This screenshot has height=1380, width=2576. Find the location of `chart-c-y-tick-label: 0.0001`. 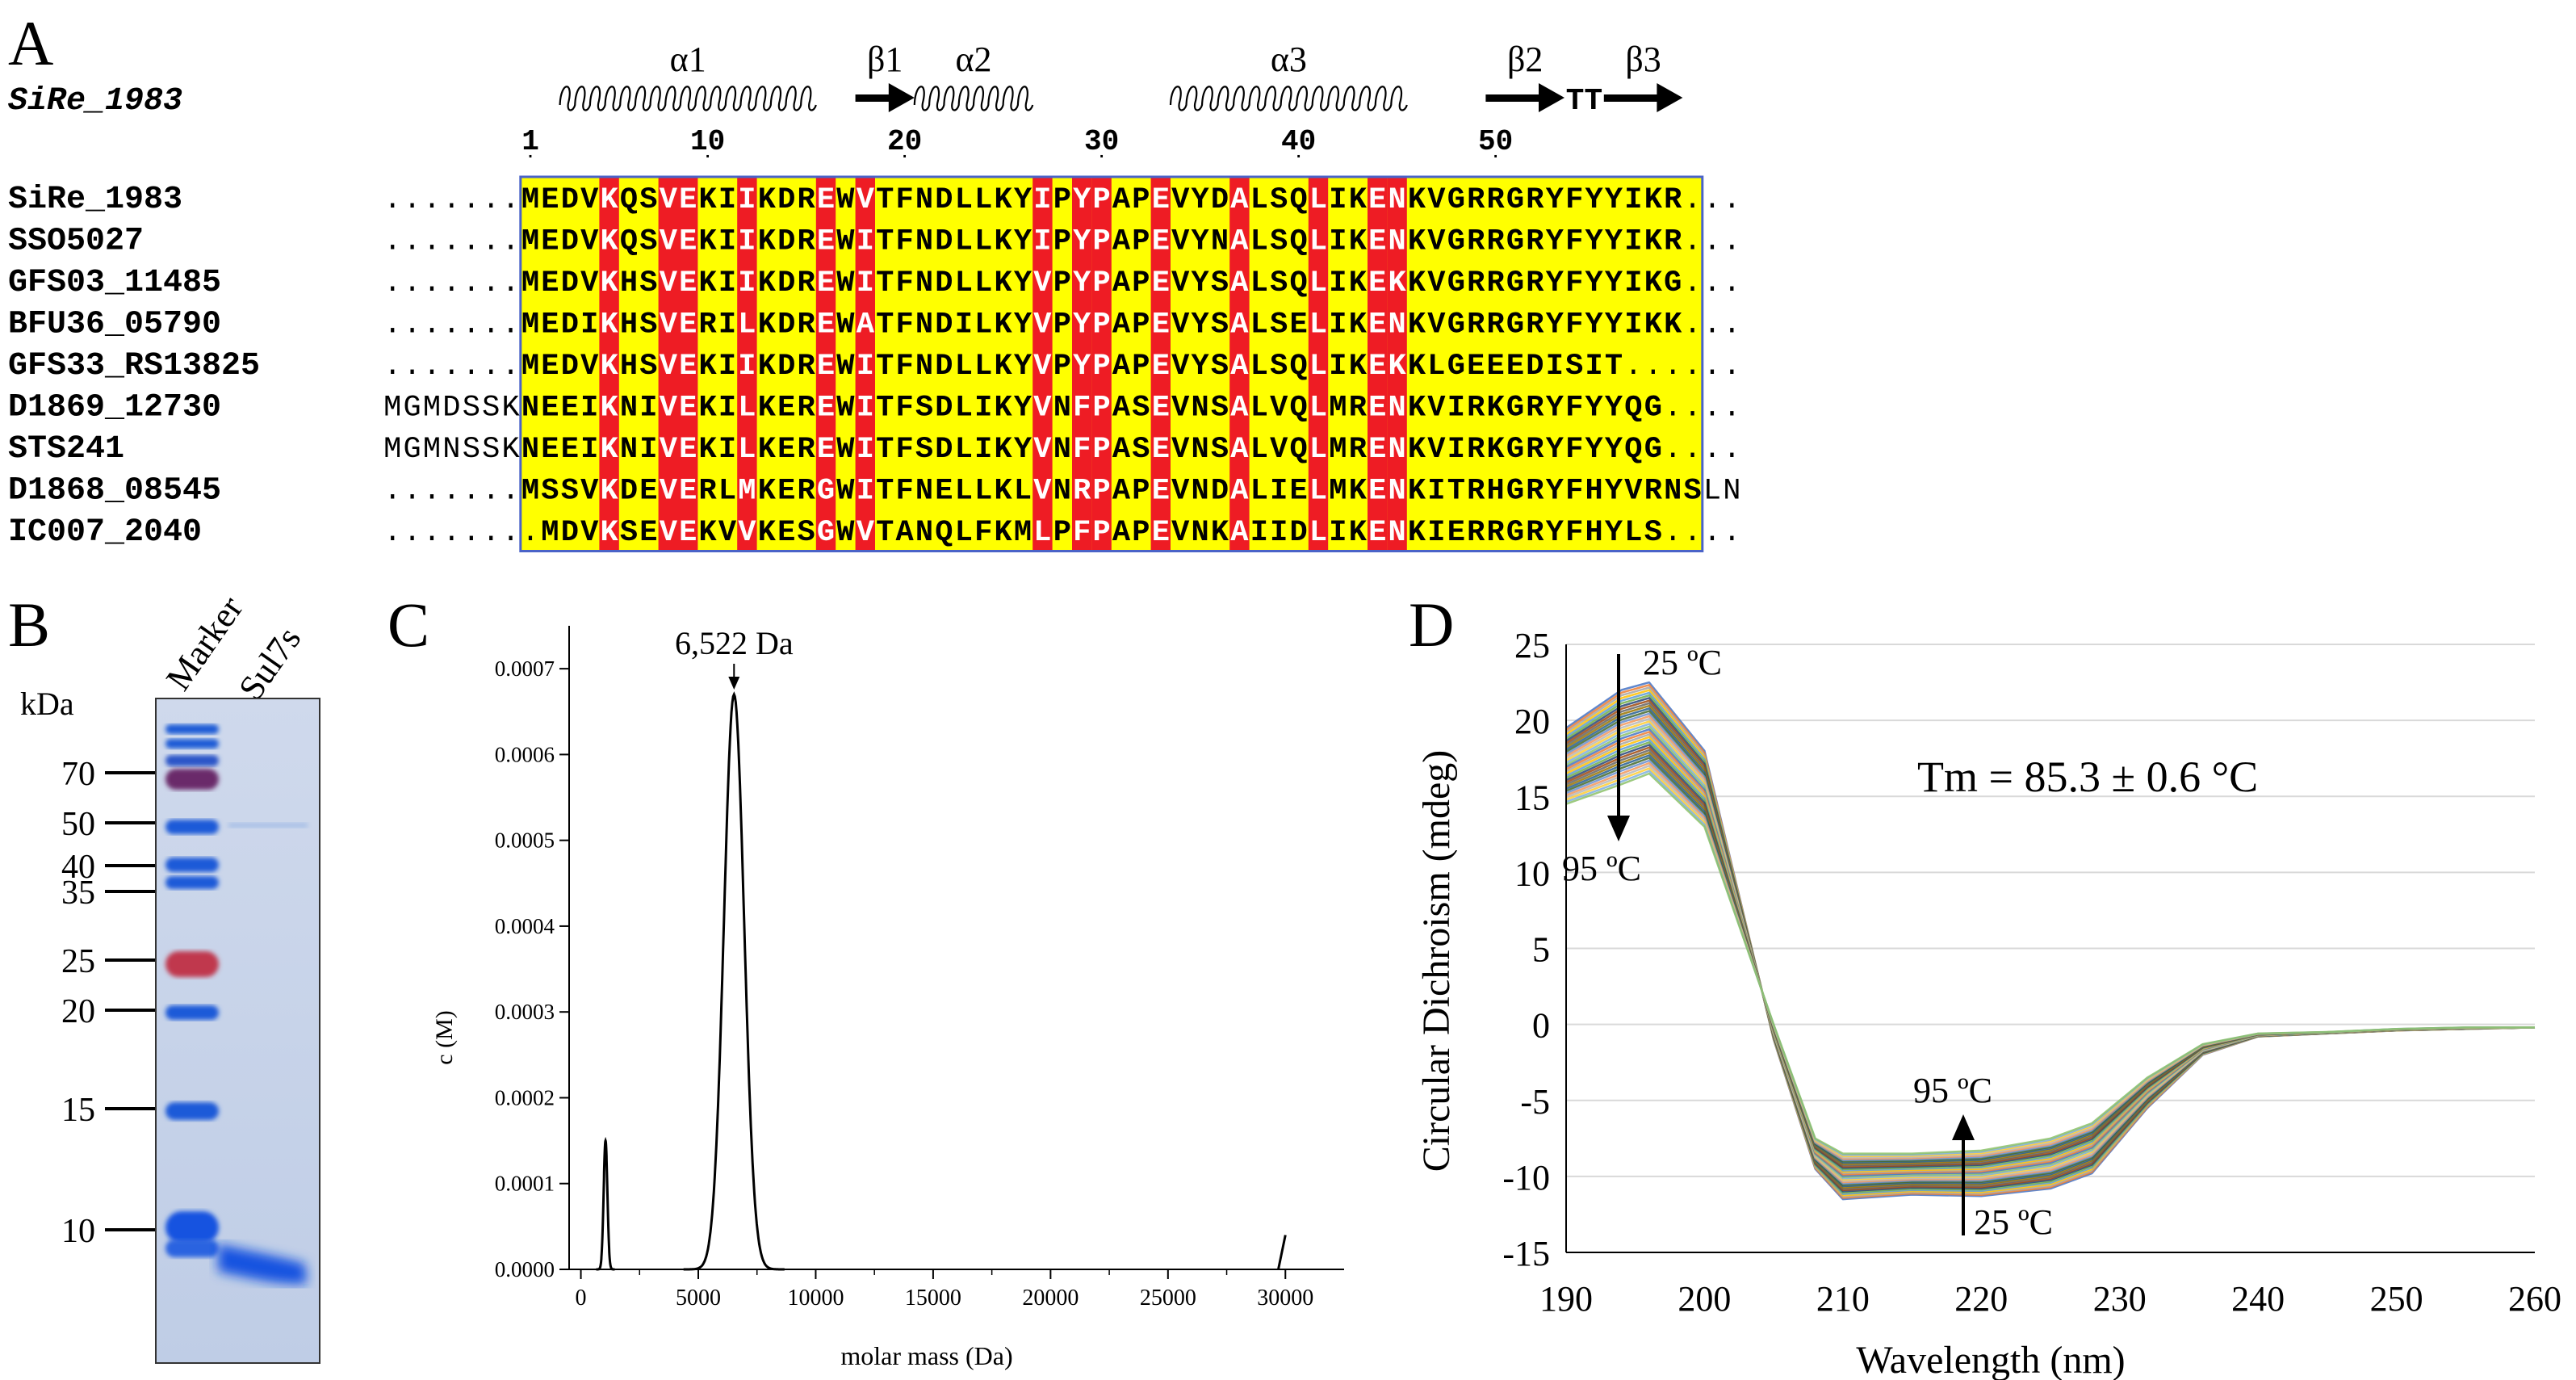

chart-c-y-tick-label: 0.0001 is located at coordinates (525, 1184).